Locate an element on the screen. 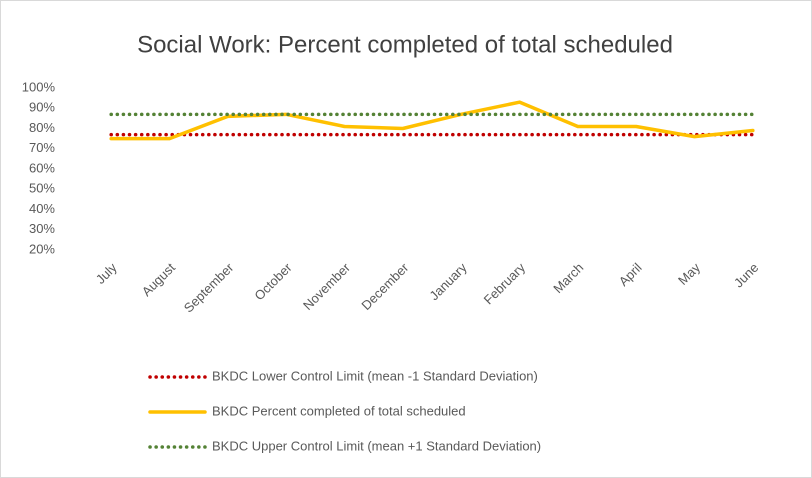 The image size is (812, 478). y-tick-label: 90% is located at coordinates (42, 107).